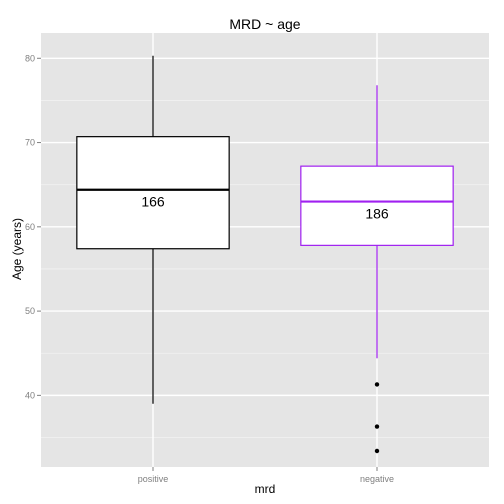  I want to click on y-tick-label: 80, so click(30, 58).